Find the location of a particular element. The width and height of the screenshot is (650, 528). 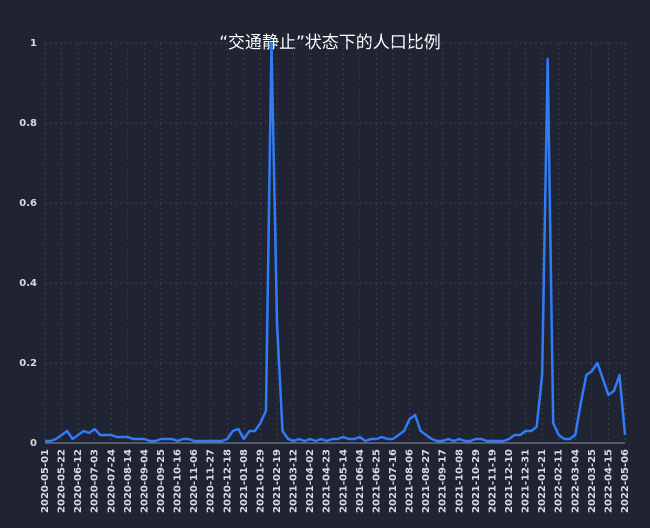

x-tick-label: 2020-05-22 is located at coordinates (62, 481).